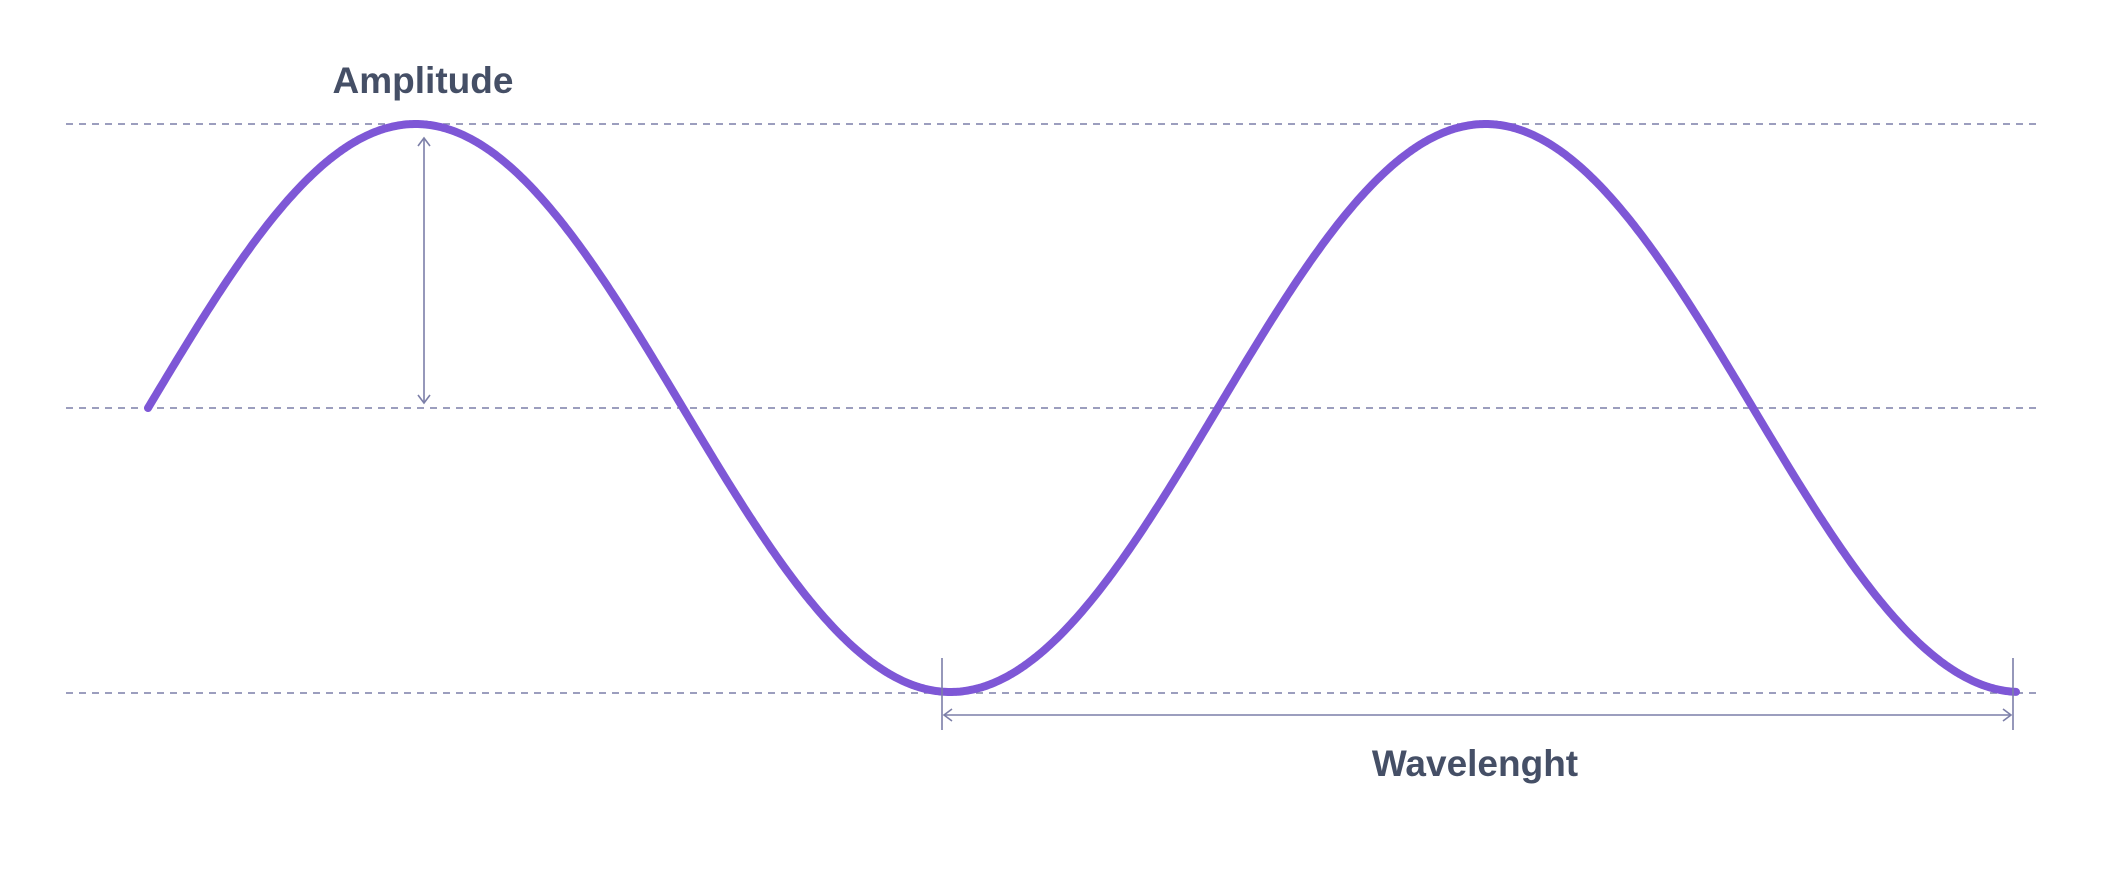  Describe the element at coordinates (424, 270) in the screenshot. I see `amplitude-marker` at that location.